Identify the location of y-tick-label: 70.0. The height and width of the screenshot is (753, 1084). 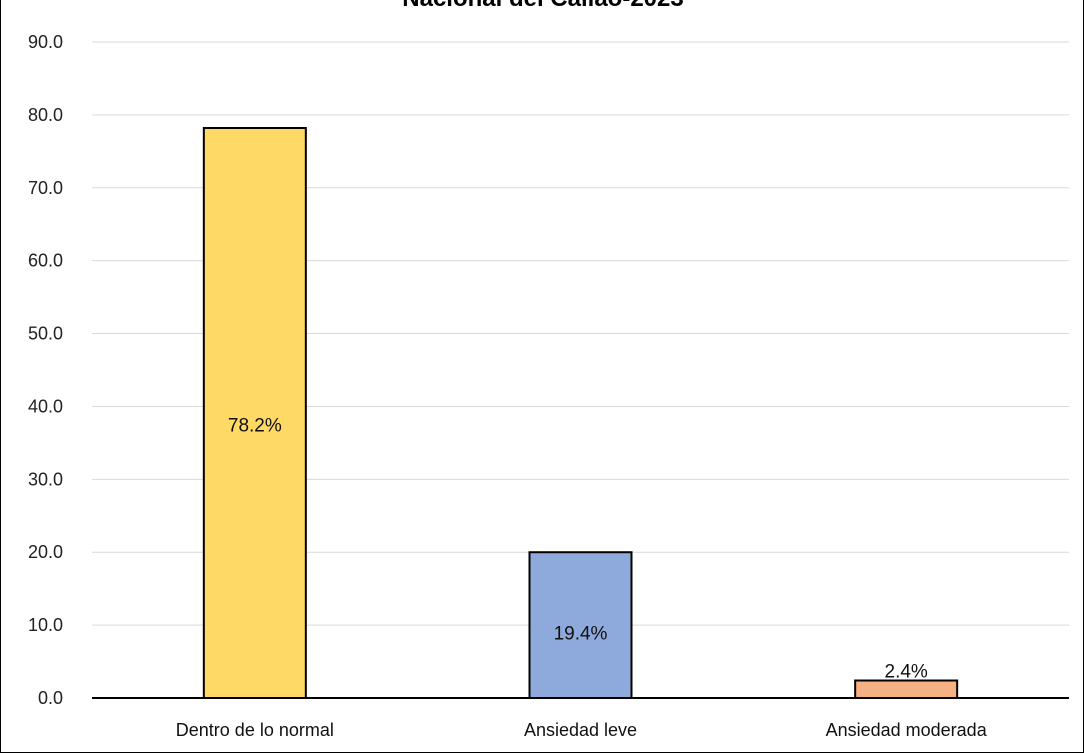
(45, 188).